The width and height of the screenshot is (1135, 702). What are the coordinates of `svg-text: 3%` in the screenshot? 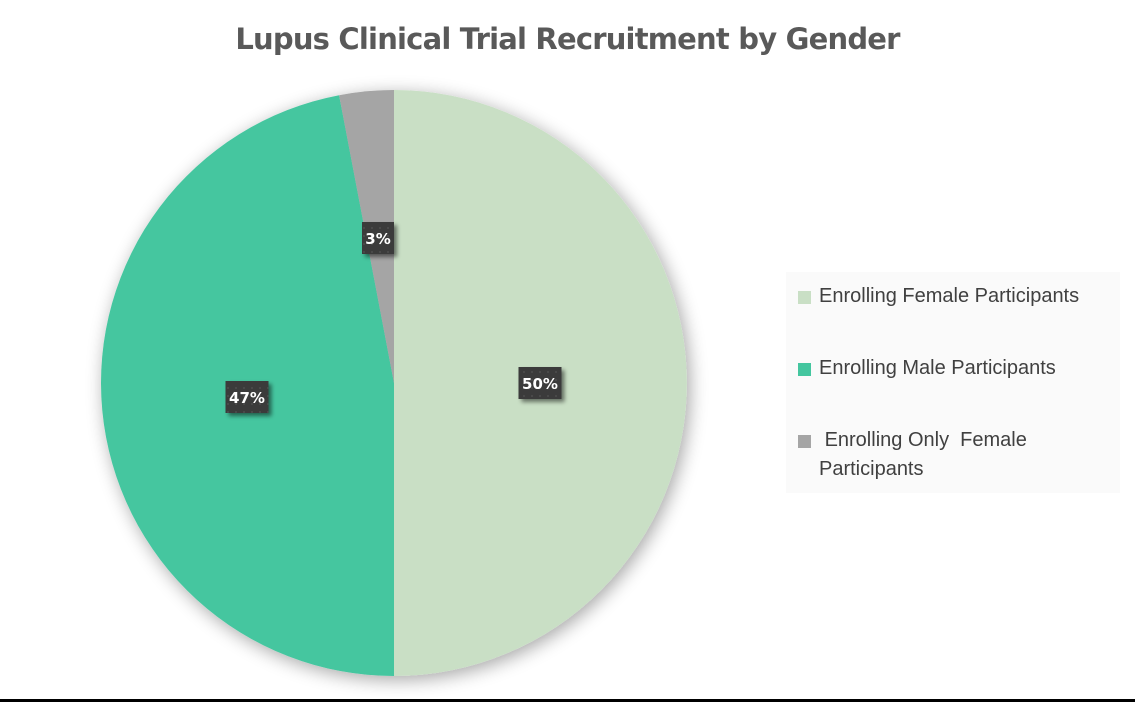 It's located at (377, 239).